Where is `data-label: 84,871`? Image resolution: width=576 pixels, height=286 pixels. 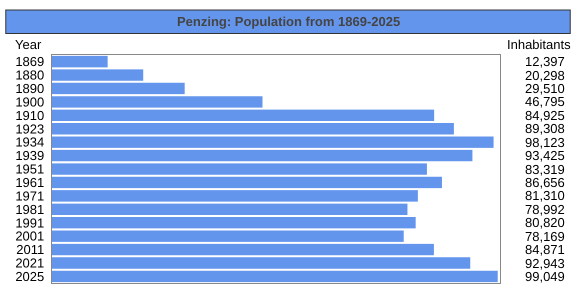 data-label: 84,871 is located at coordinates (545, 249).